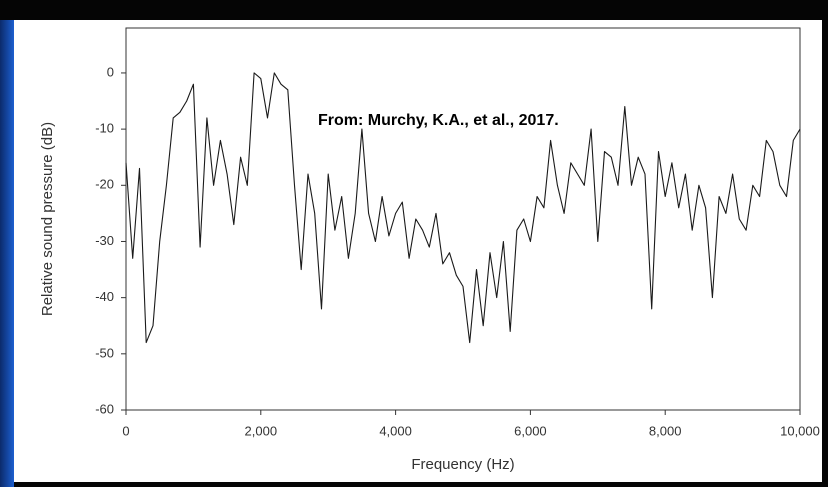 The image size is (828, 487). I want to click on x-tick-label: 0, so click(125, 430).